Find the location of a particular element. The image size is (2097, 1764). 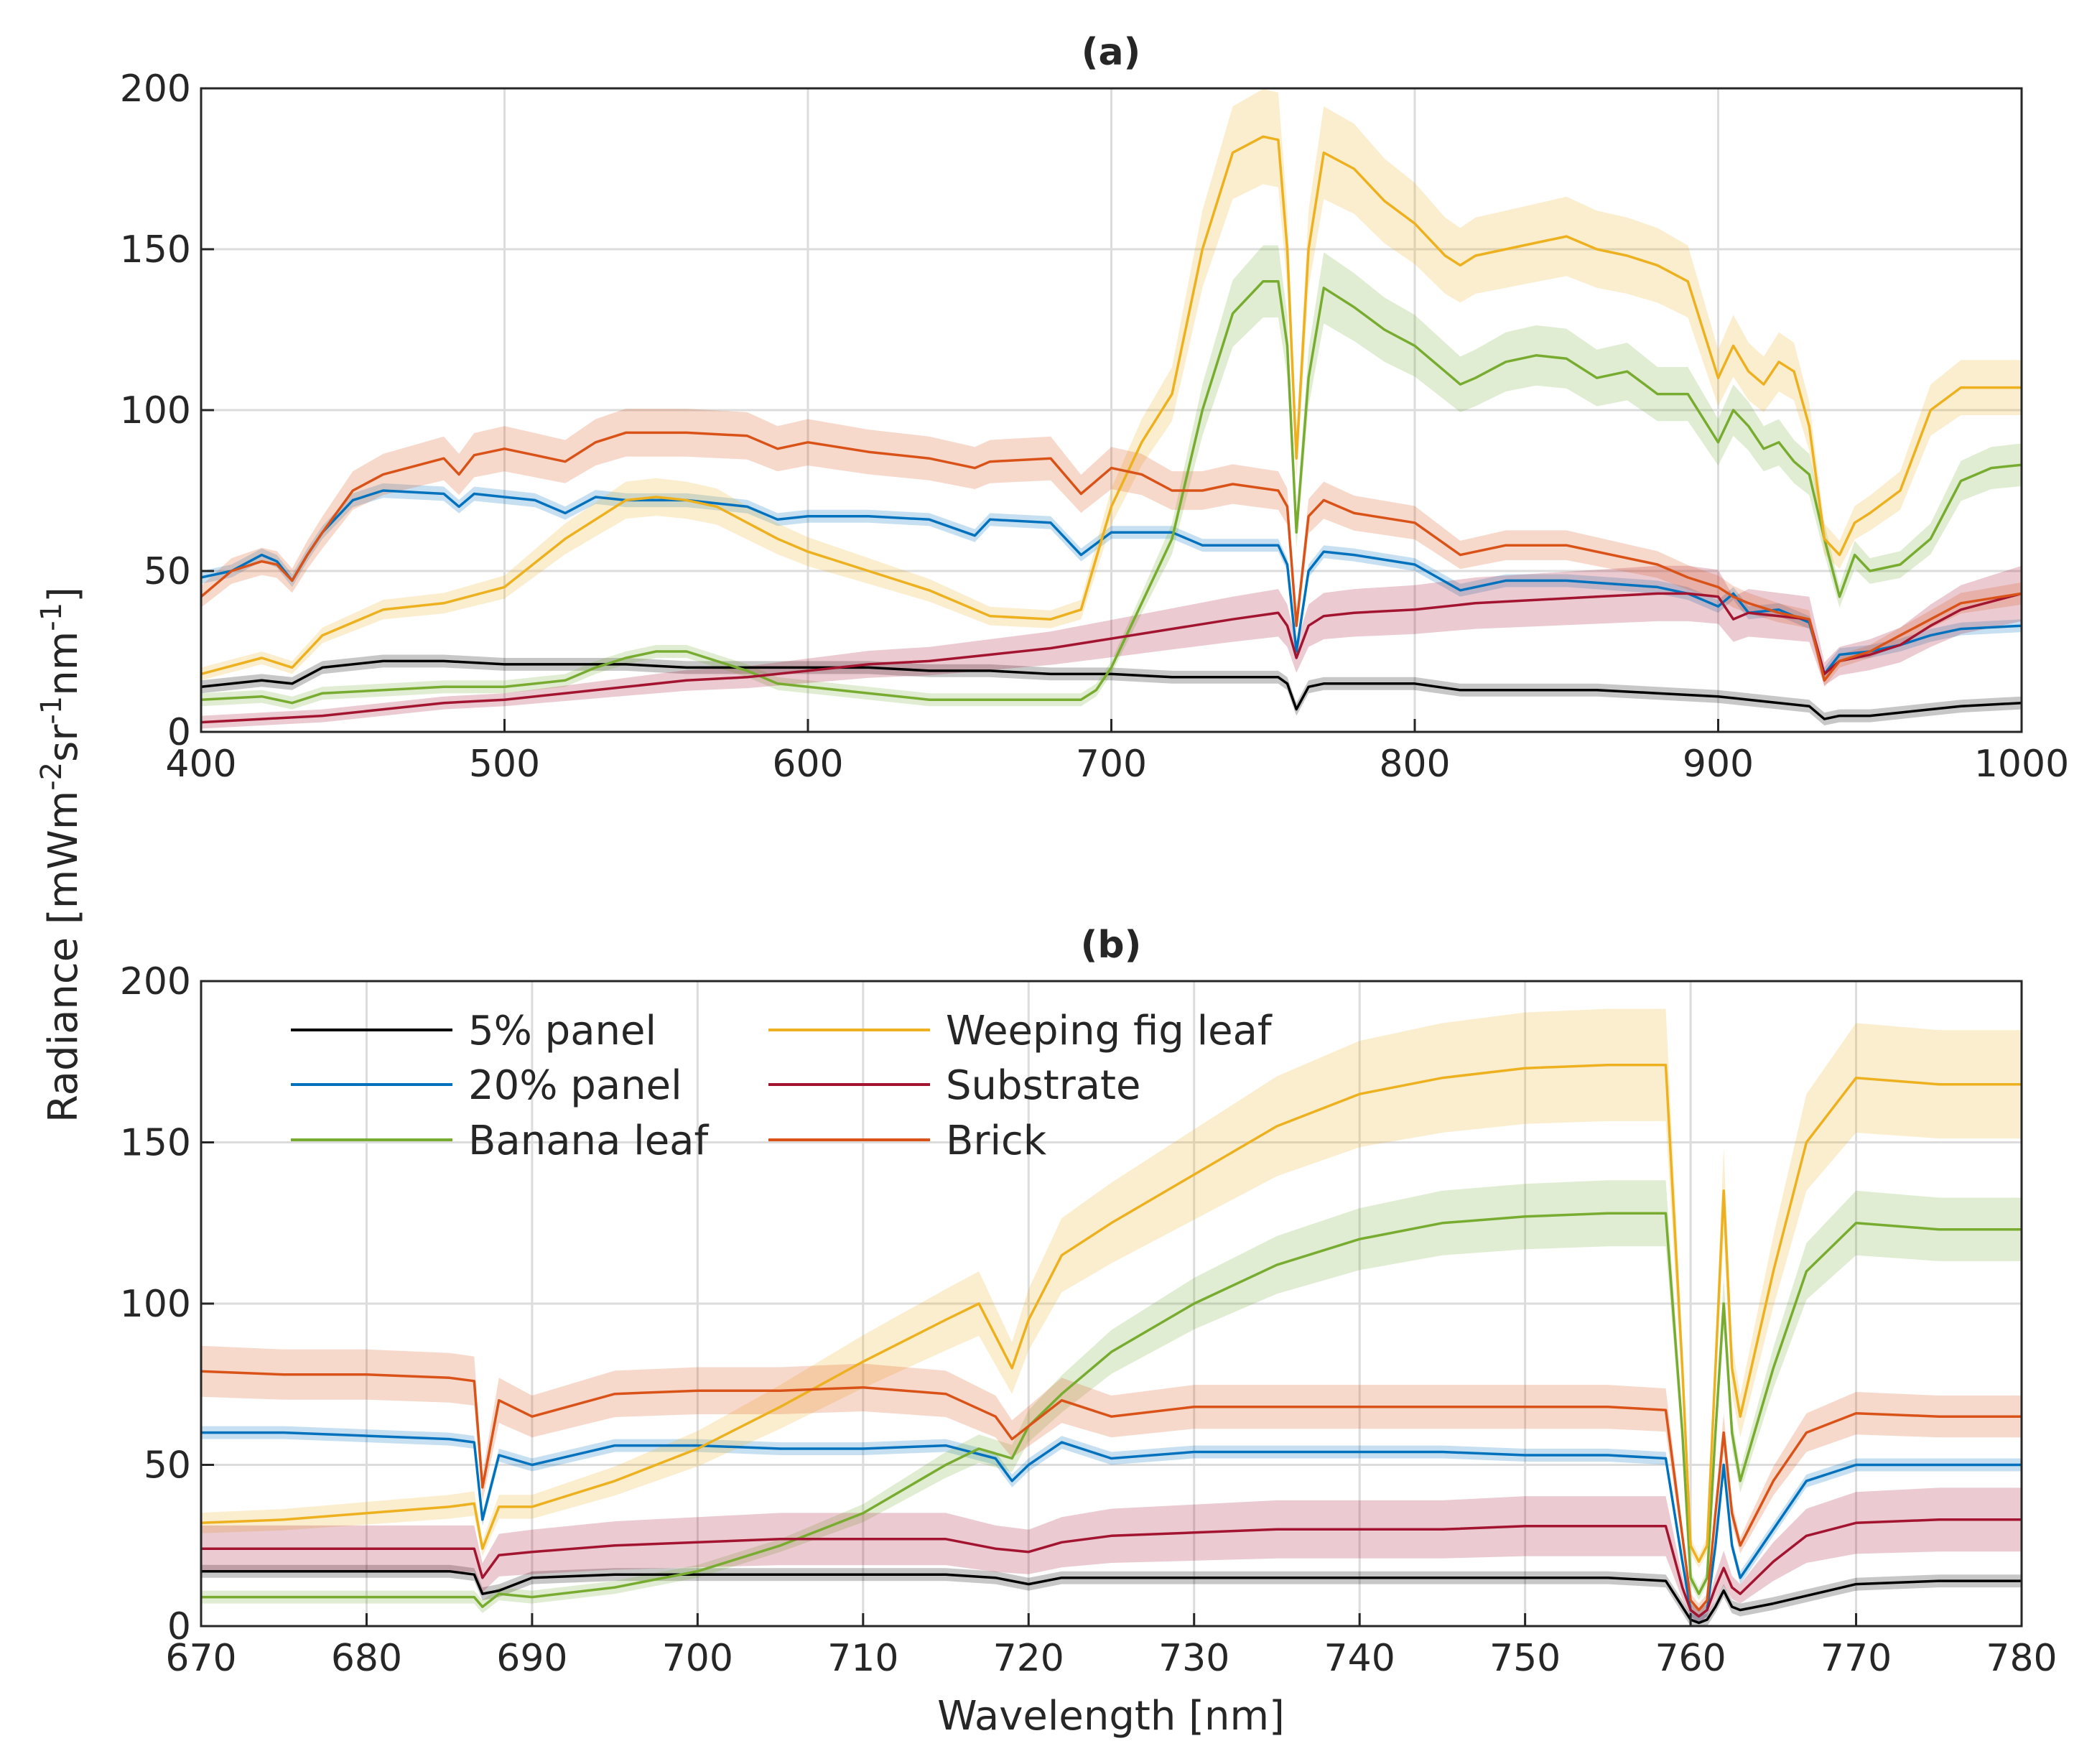

panel-a-line-5-percent-panel is located at coordinates (1111, 689).